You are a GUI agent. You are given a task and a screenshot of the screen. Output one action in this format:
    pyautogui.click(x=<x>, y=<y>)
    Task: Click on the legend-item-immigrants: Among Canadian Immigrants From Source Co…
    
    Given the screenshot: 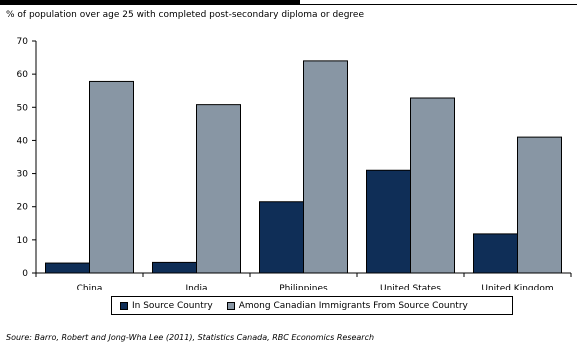 What is the action you would take?
    pyautogui.click(x=347, y=305)
    